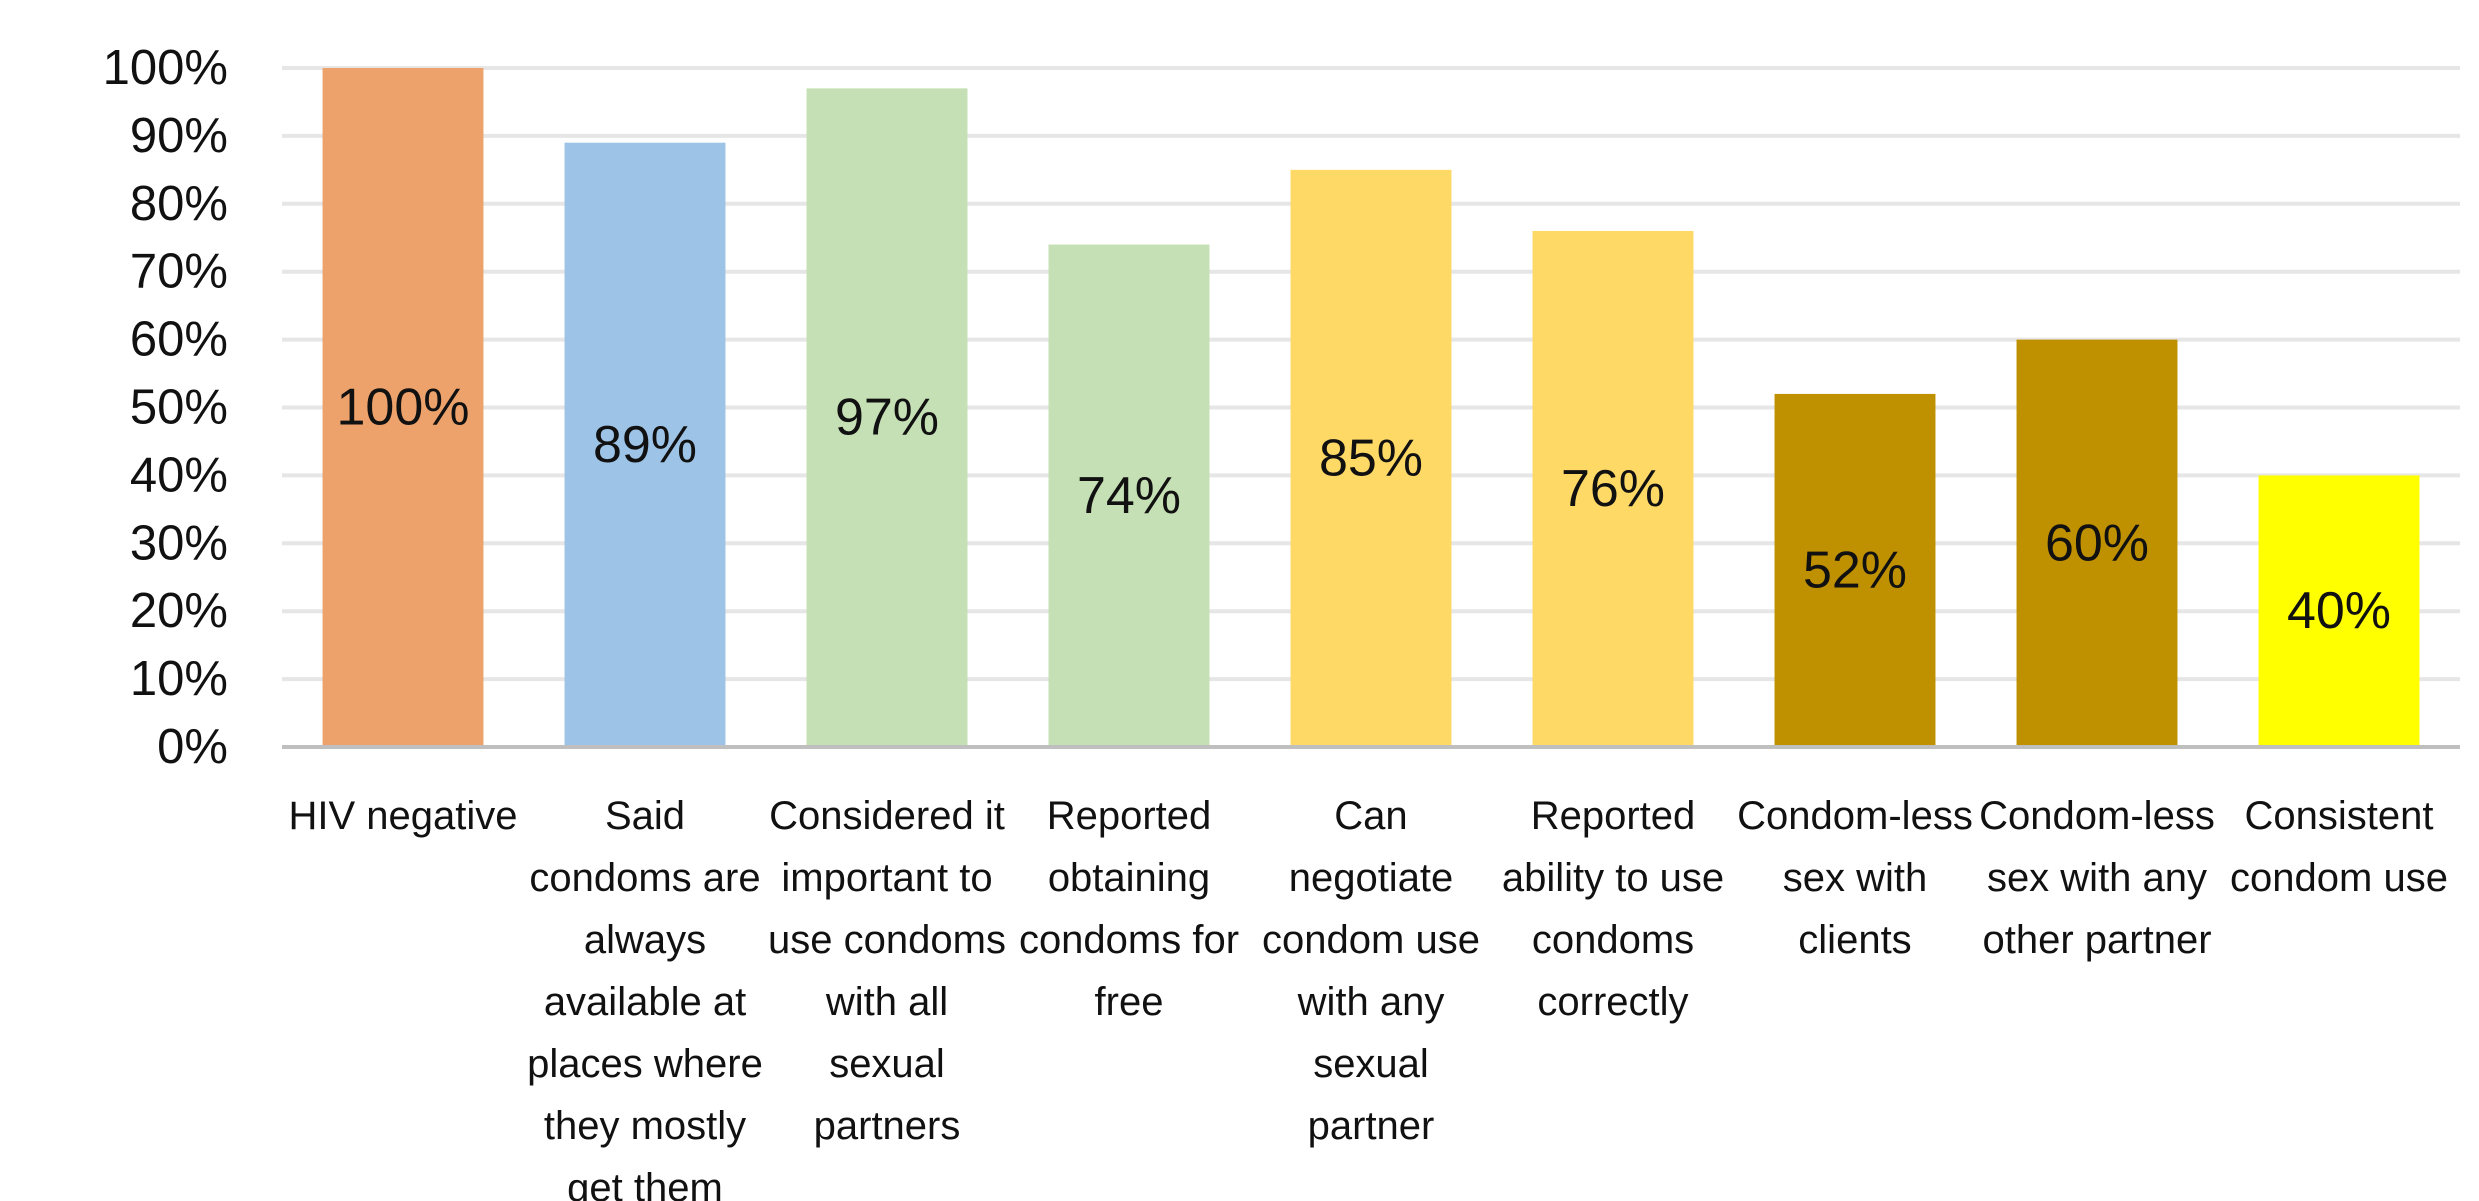  I want to click on category-label-line: places where, so click(645, 1064).